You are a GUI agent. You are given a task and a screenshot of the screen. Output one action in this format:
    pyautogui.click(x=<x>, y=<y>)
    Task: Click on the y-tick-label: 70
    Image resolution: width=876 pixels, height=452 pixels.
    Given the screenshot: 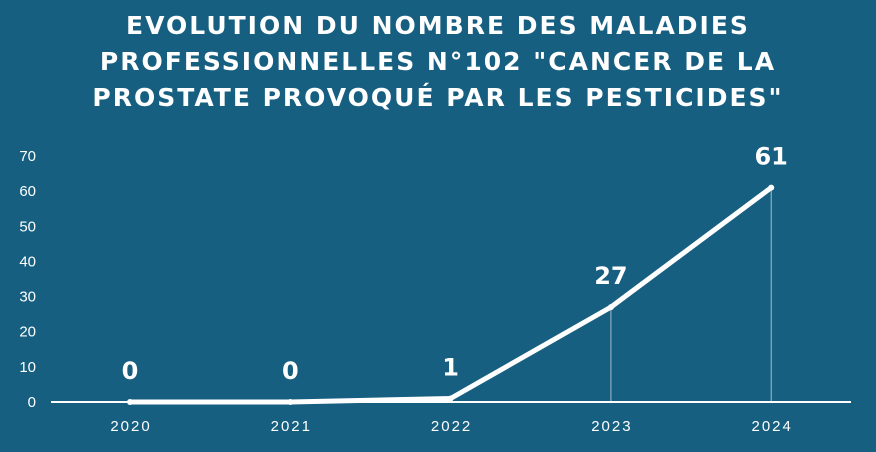 What is the action you would take?
    pyautogui.click(x=27, y=156)
    